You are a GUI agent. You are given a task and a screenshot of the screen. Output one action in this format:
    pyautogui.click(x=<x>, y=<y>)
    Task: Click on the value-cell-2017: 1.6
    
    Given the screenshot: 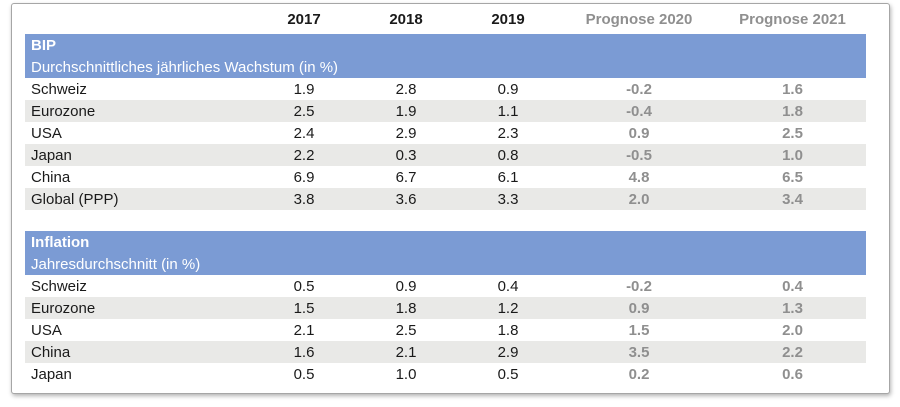 What is the action you would take?
    pyautogui.click(x=304, y=352)
    